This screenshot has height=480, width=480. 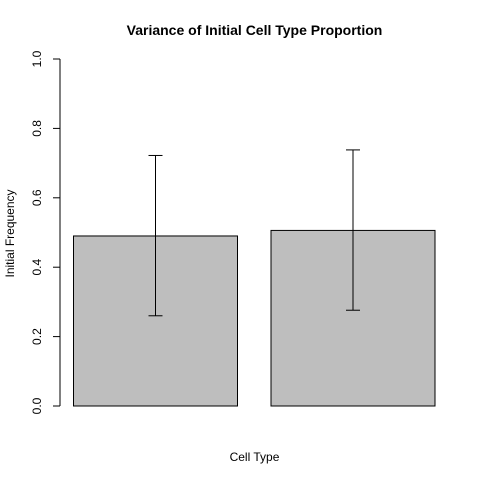 I want to click on y-tick-label: 0.8, so click(x=37, y=128).